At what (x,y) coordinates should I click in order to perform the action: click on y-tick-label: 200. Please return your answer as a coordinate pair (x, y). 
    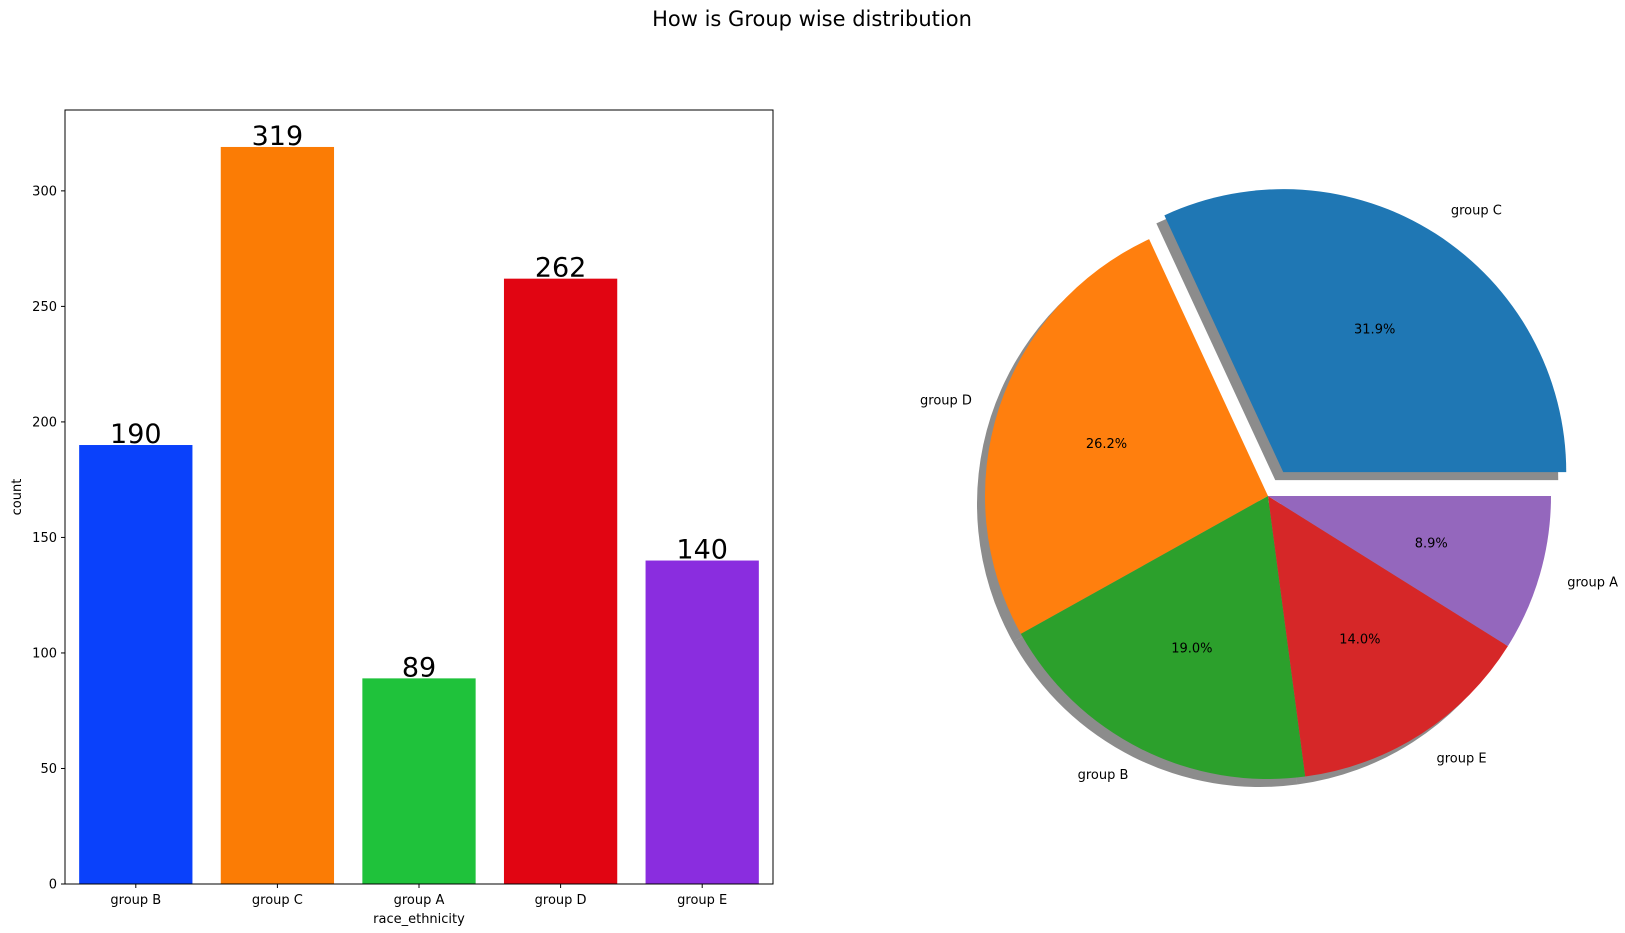
    Looking at the image, I should click on (44, 422).